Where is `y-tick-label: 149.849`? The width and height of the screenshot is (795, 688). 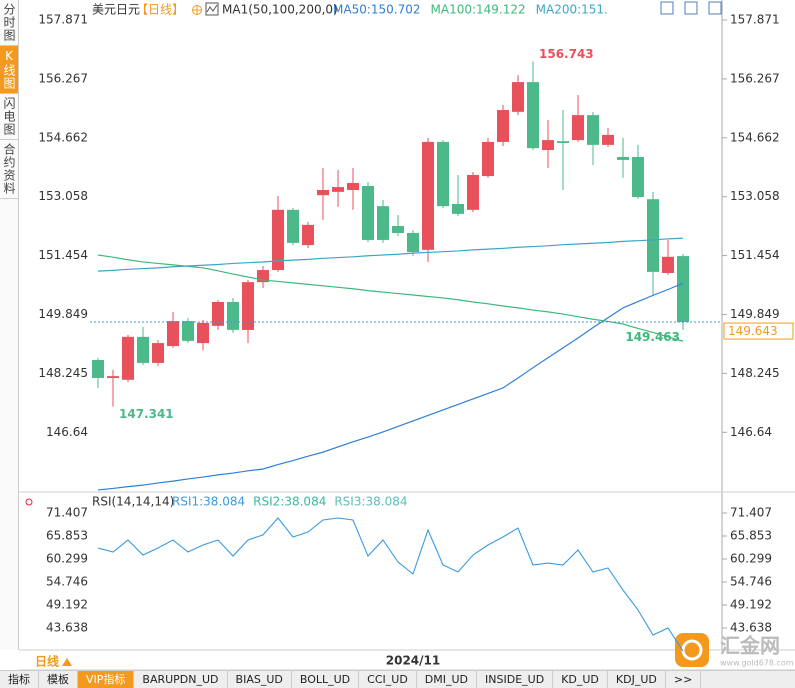 y-tick-label: 149.849 is located at coordinates (63, 314).